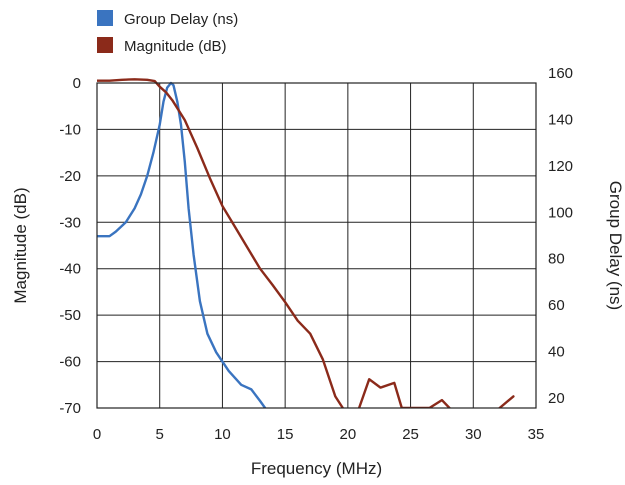 Image resolution: width=625 pixels, height=485 pixels. I want to click on y-right-tick-label: 160, so click(560, 73).